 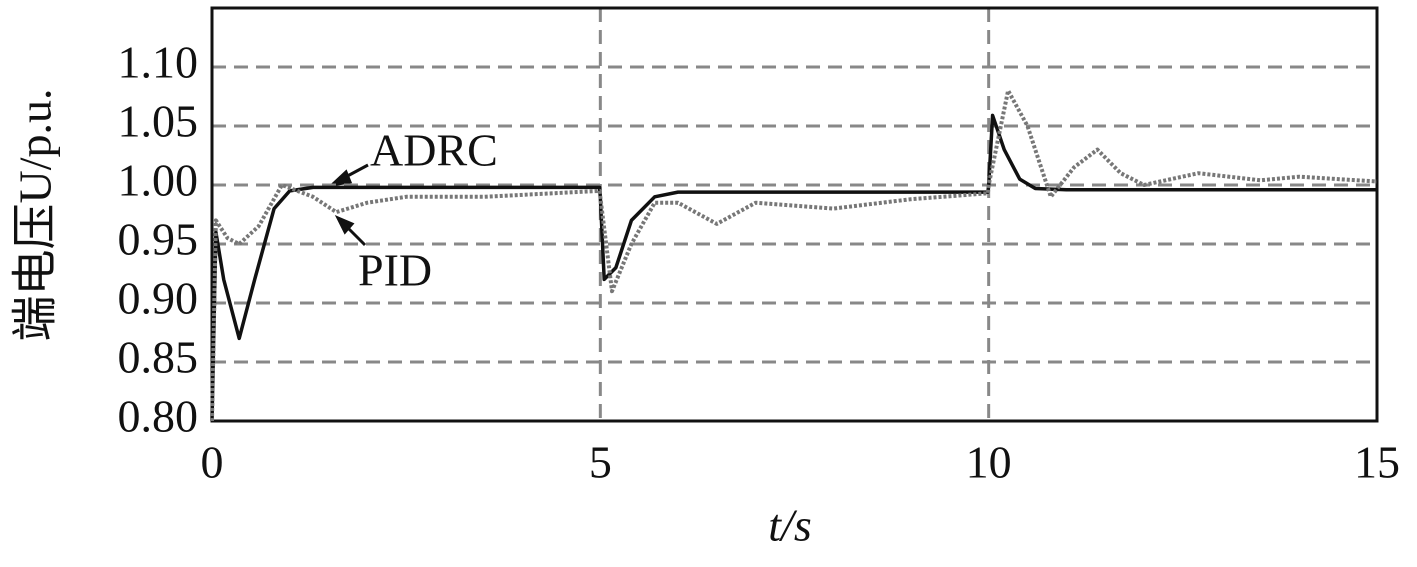 What do you see at coordinates (789, 525) in the screenshot?
I see `x-axis-label: t/s` at bounding box center [789, 525].